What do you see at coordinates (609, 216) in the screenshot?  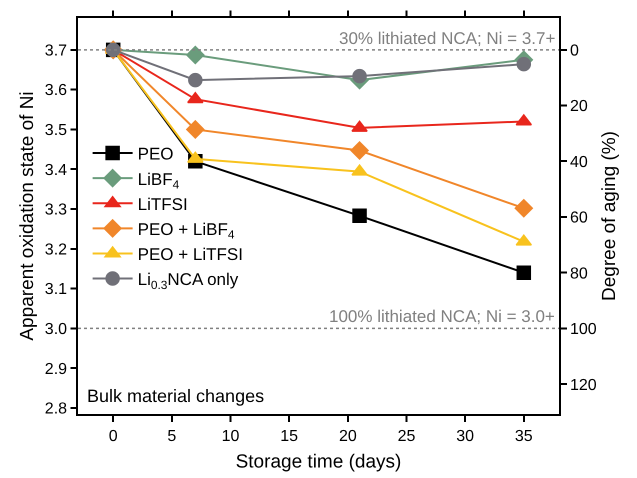 I see `y2-axis-title: Degree of aging (%)` at bounding box center [609, 216].